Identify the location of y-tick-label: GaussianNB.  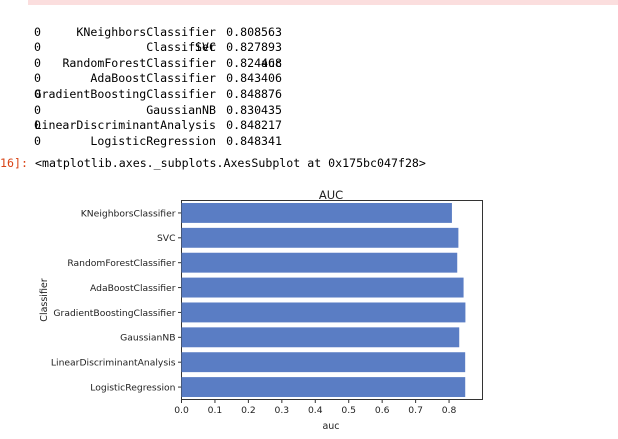
(147, 338).